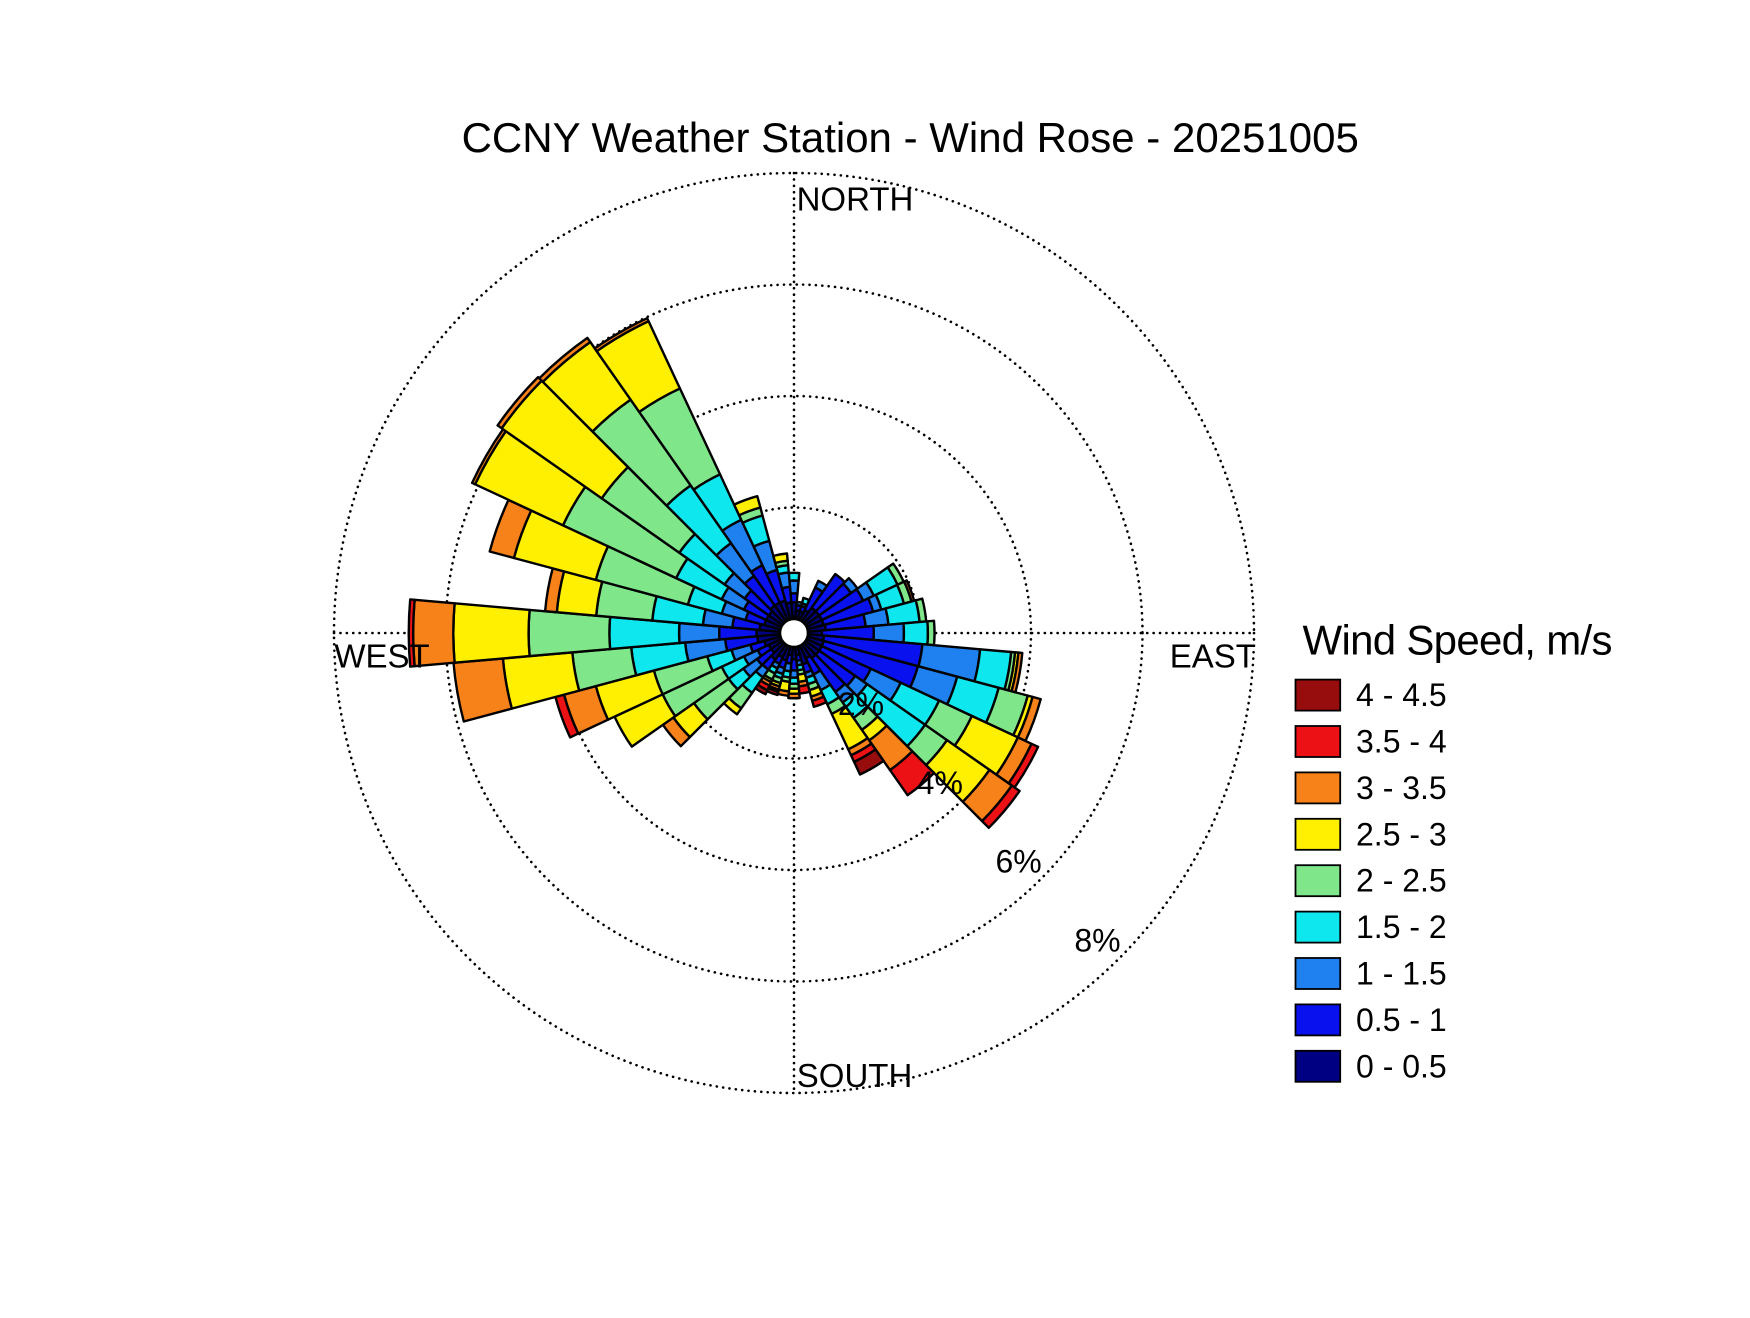  Describe the element at coordinates (1213, 655) in the screenshot. I see `svg-text: EAST` at that location.